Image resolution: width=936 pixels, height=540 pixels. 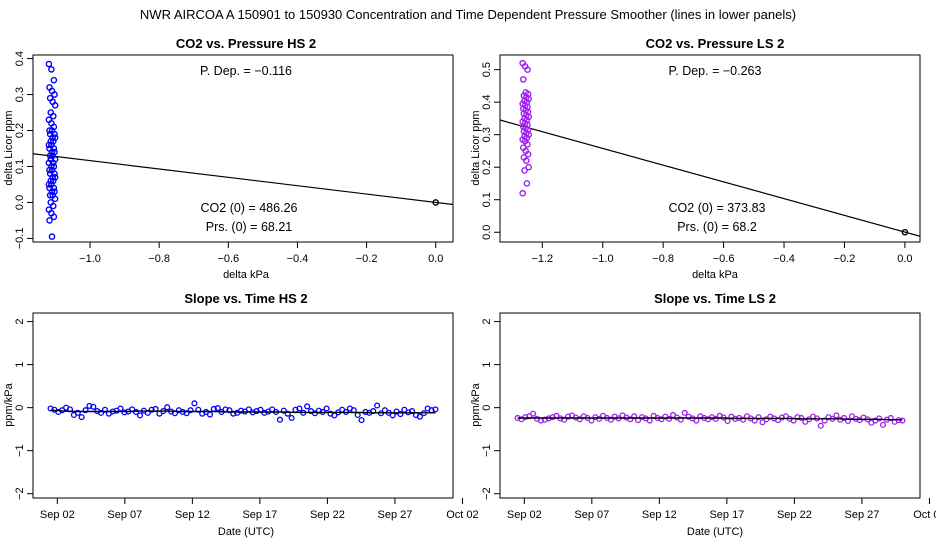 I want to click on y-tick-label: −2, so click(x=20, y=493).